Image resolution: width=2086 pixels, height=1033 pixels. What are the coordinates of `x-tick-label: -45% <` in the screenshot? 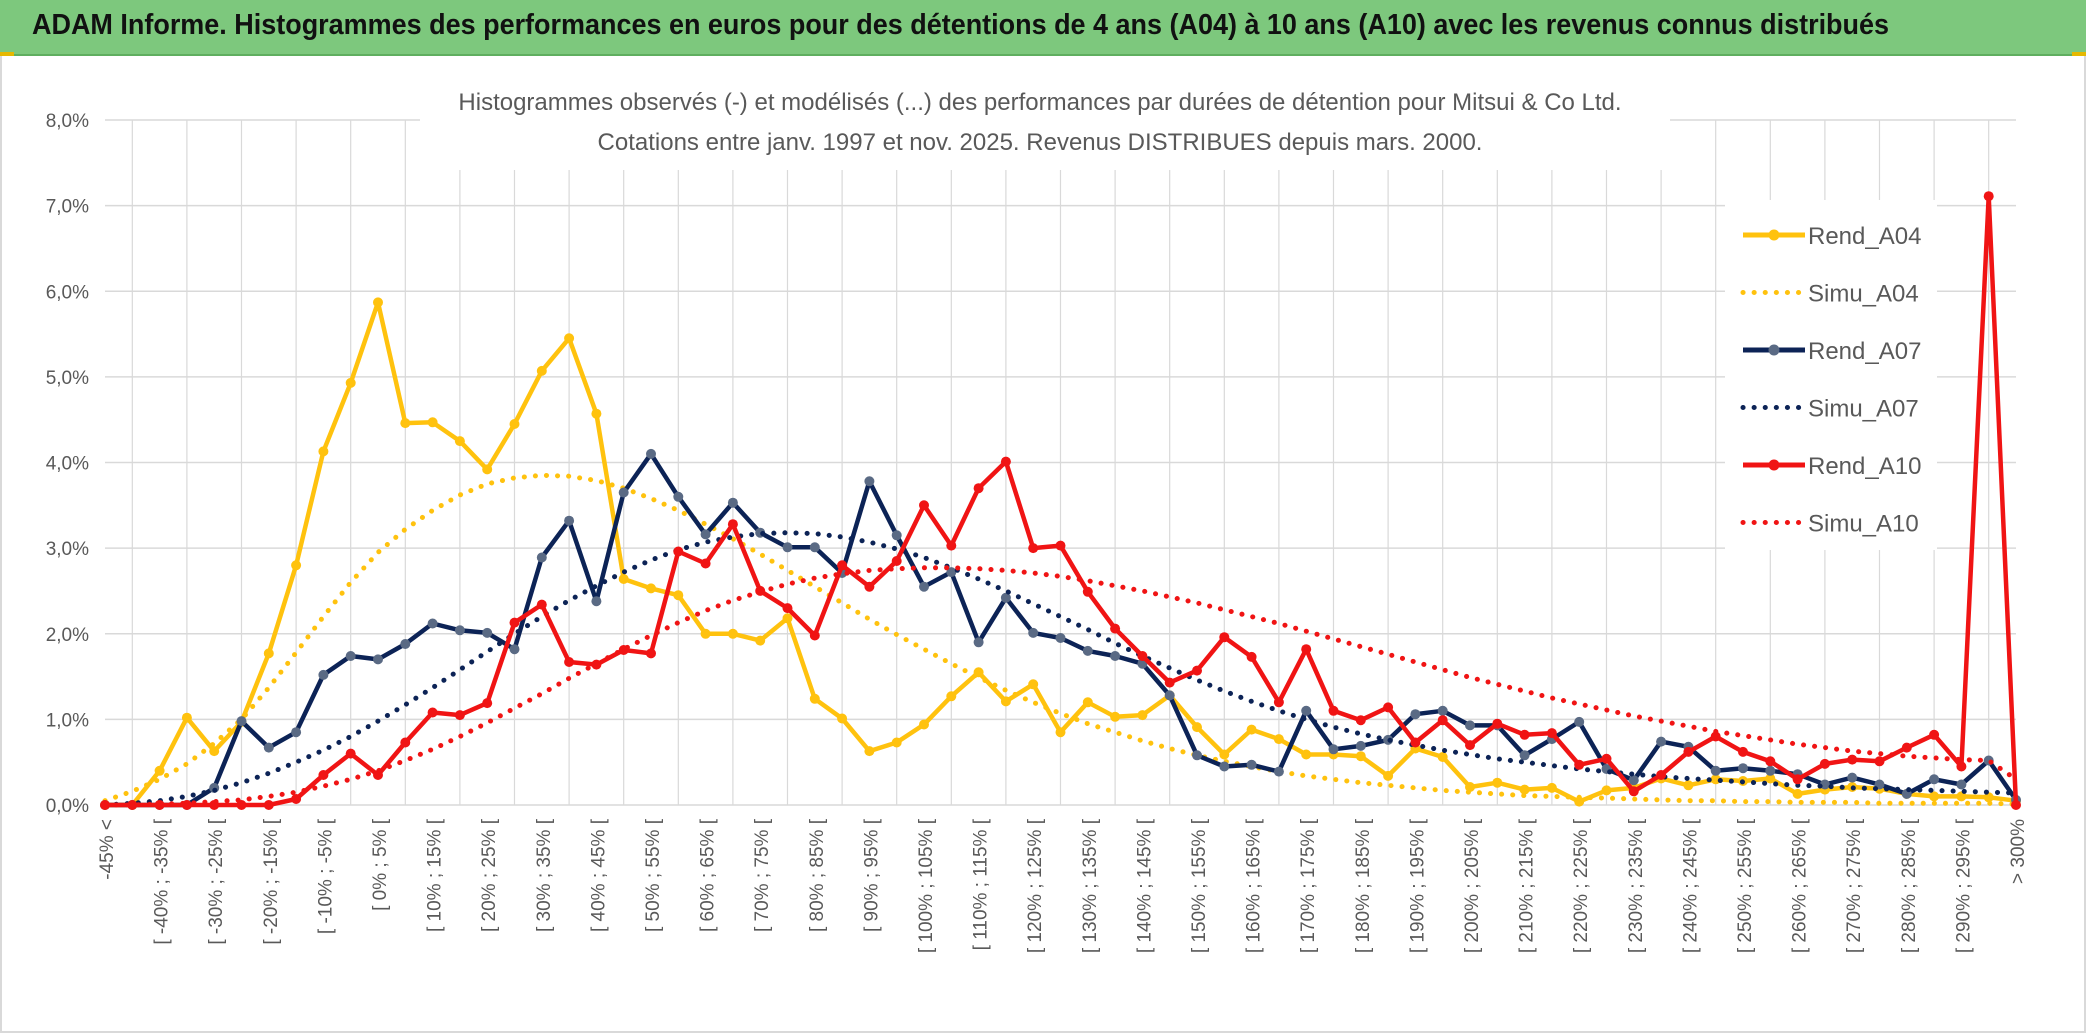 It's located at (107, 849).